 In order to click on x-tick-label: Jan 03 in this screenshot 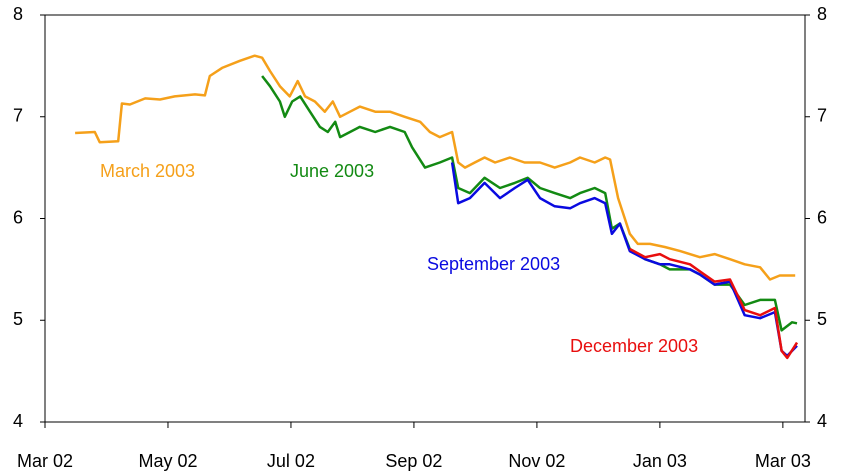, I will do `click(660, 461)`.